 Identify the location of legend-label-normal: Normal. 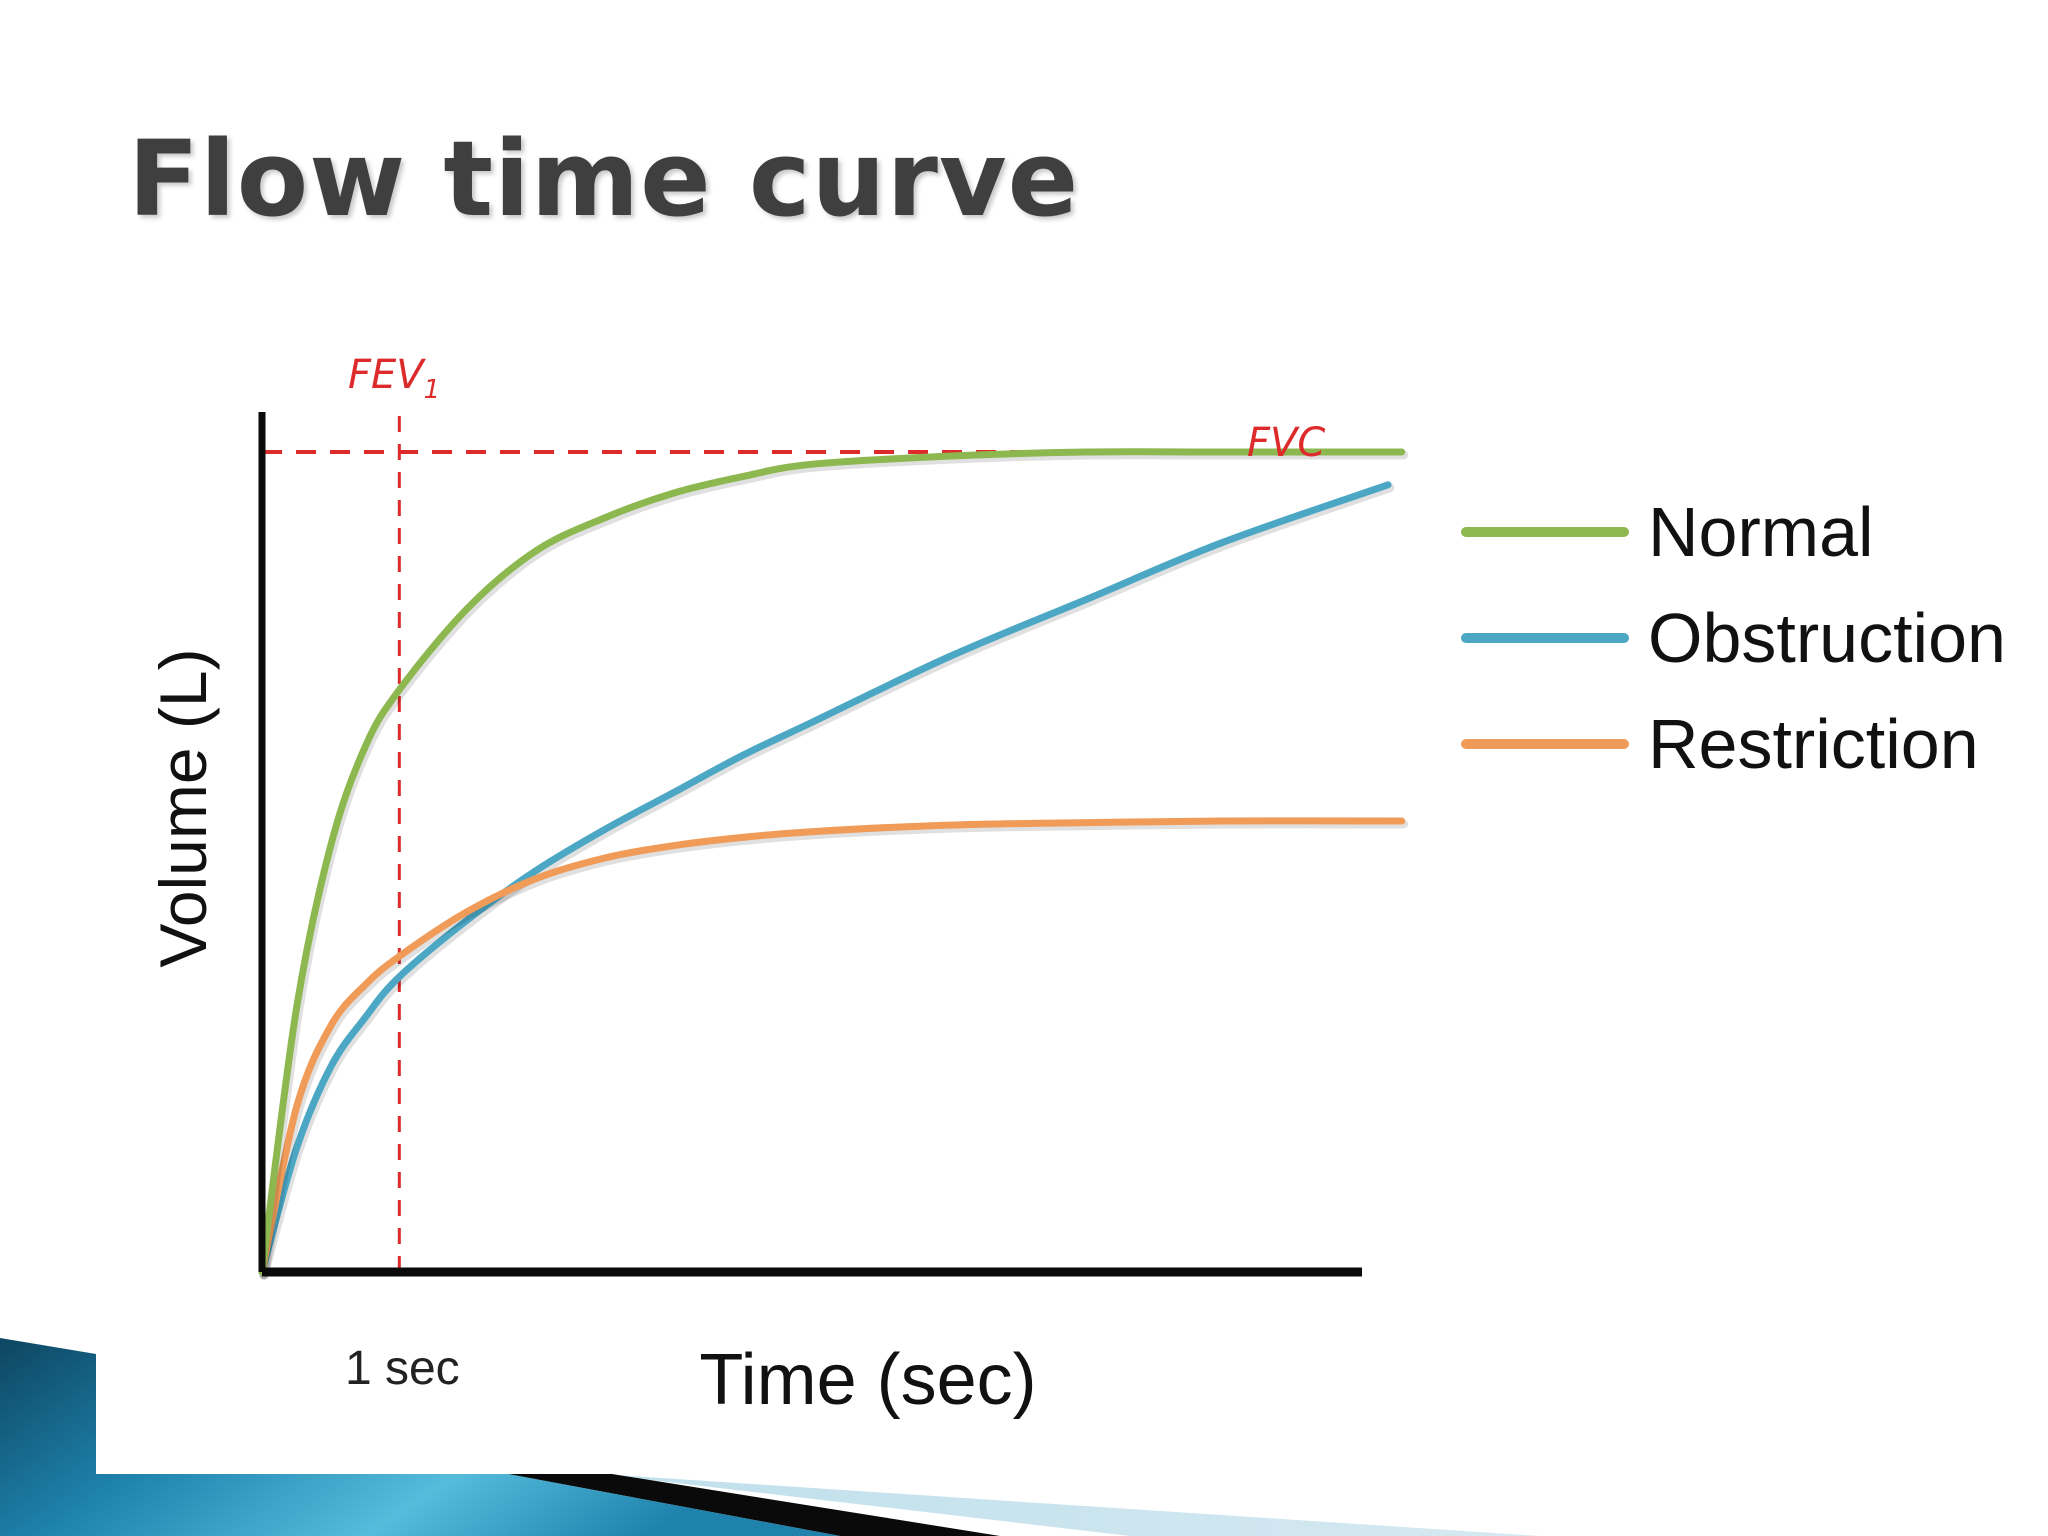
(1761, 532).